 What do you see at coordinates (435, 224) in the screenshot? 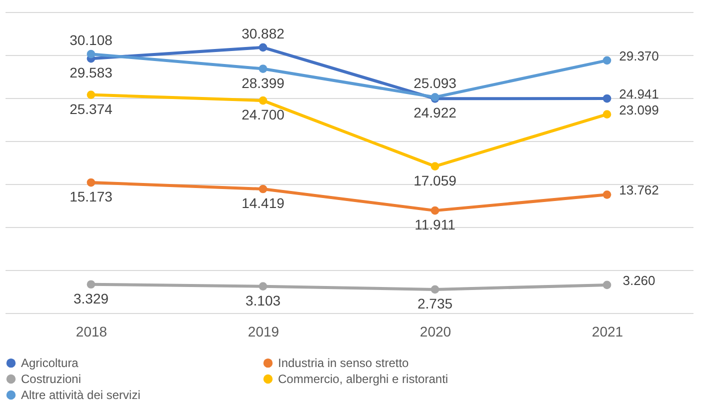
I see `data-label: 11.911` at bounding box center [435, 224].